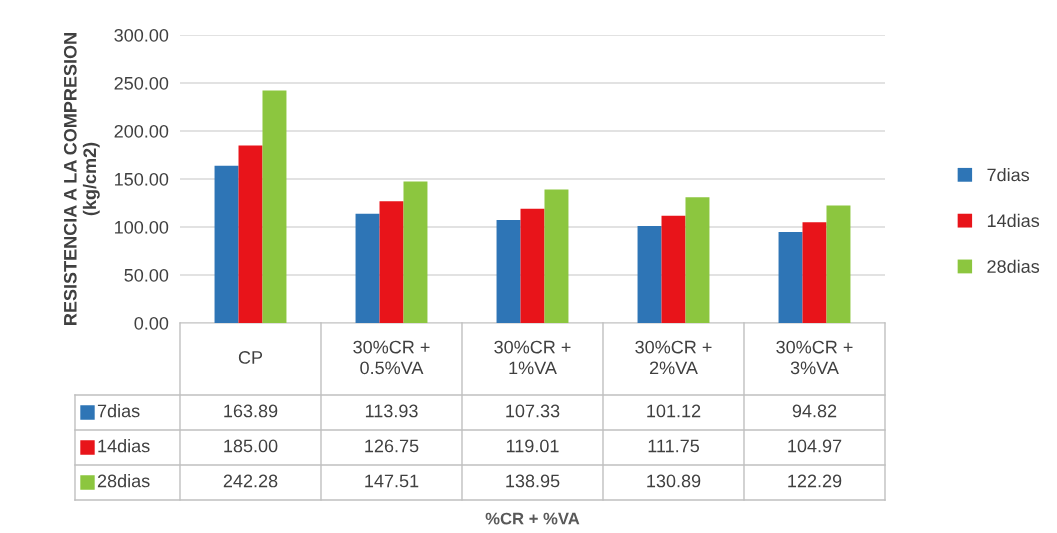 The height and width of the screenshot is (533, 1057). I want to click on y-axis-title: RESISTENCIA A LA COMPRESION (kg/cm2), so click(81, 179).